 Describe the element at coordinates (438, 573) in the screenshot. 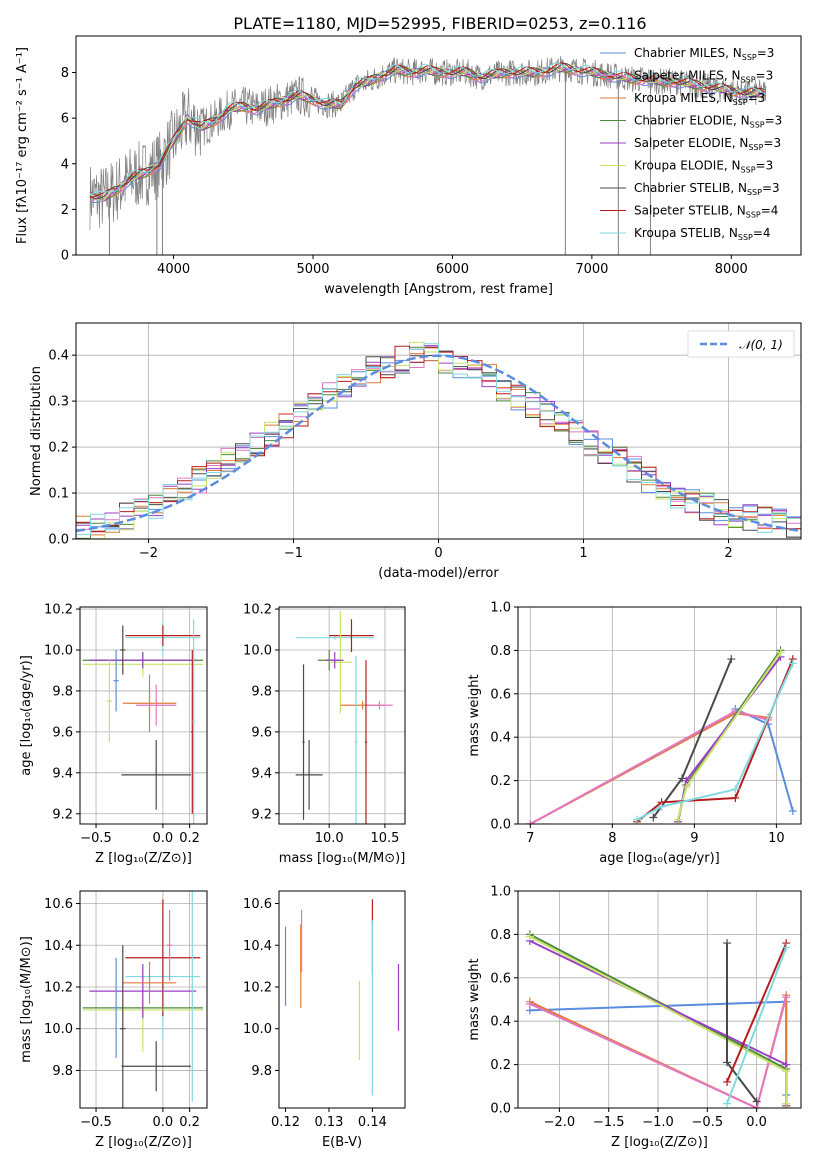

I see `x-axis-label: (data-model)/error` at that location.